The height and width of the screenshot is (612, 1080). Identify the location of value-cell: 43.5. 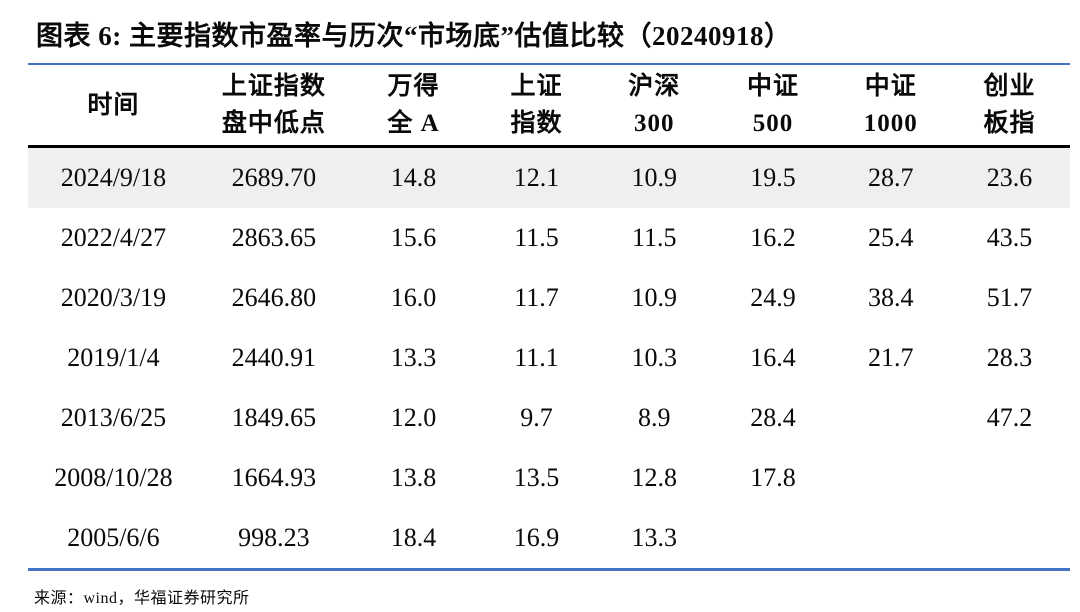
(1009, 237).